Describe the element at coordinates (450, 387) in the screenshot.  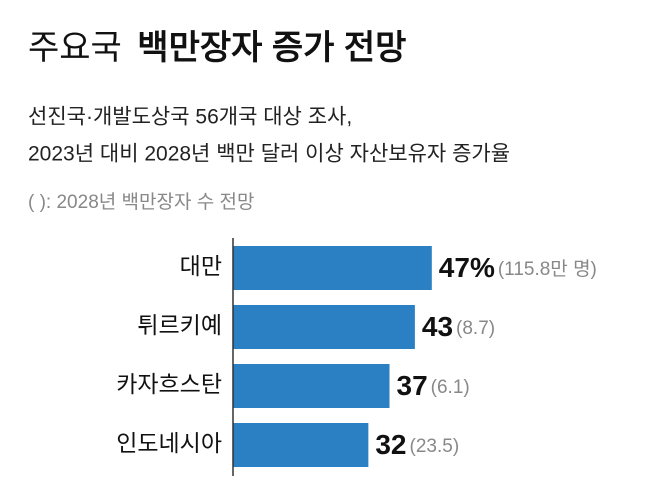
I see `extra-label: (6.1)` at that location.